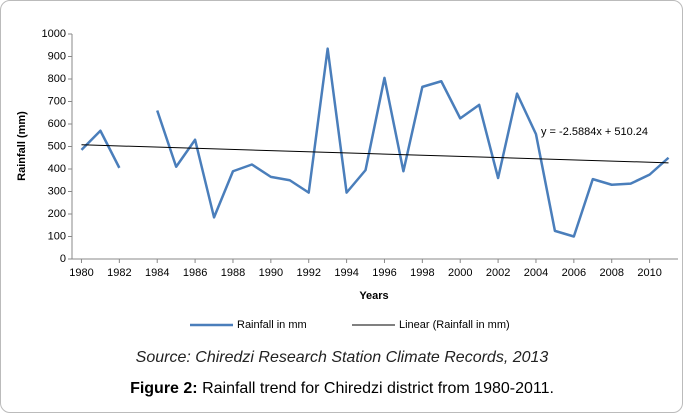 The width and height of the screenshot is (683, 413). What do you see at coordinates (233, 273) in the screenshot?
I see `x-tick-label: 1988` at bounding box center [233, 273].